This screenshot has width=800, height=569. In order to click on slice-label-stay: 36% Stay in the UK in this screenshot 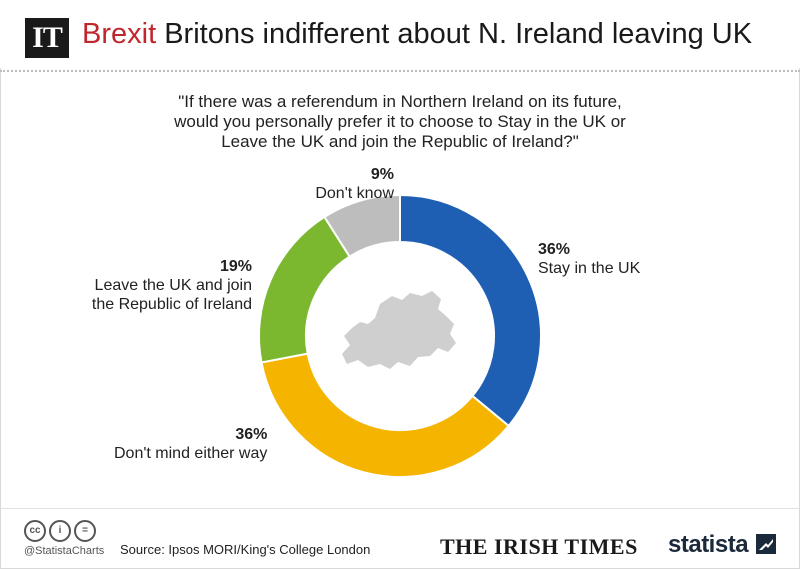, I will do `click(589, 259)`.